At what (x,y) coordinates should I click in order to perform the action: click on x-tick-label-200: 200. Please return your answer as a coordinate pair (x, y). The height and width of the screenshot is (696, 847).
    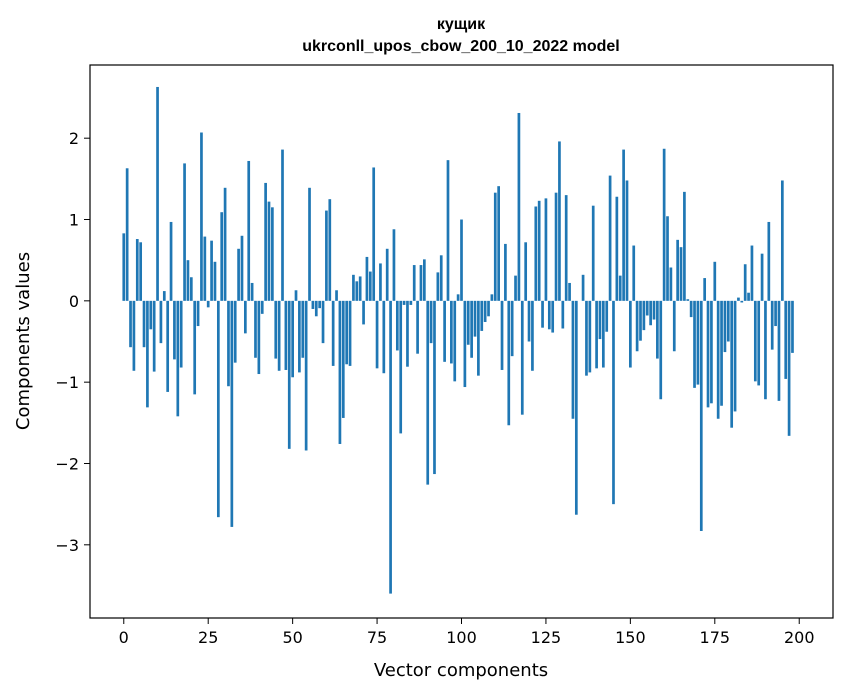
    Looking at the image, I should click on (799, 637).